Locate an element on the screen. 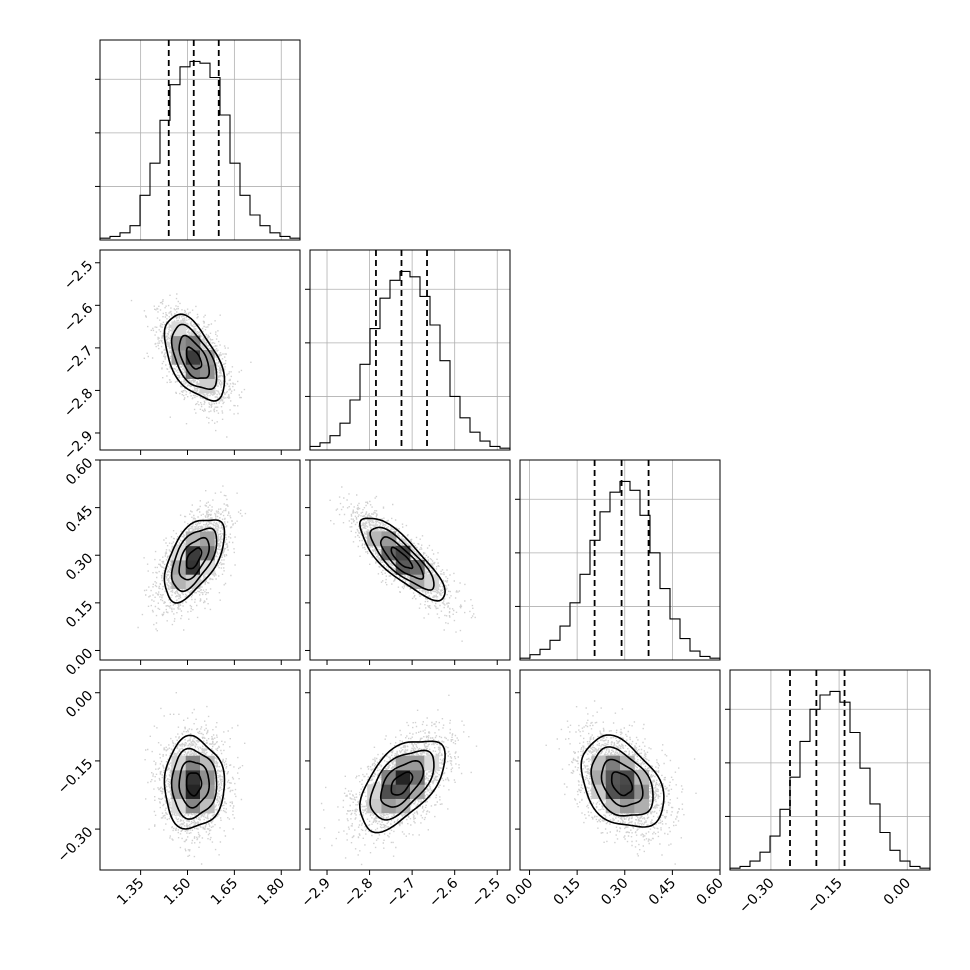  y-tick-label: −2.6 is located at coordinates (78, 317).